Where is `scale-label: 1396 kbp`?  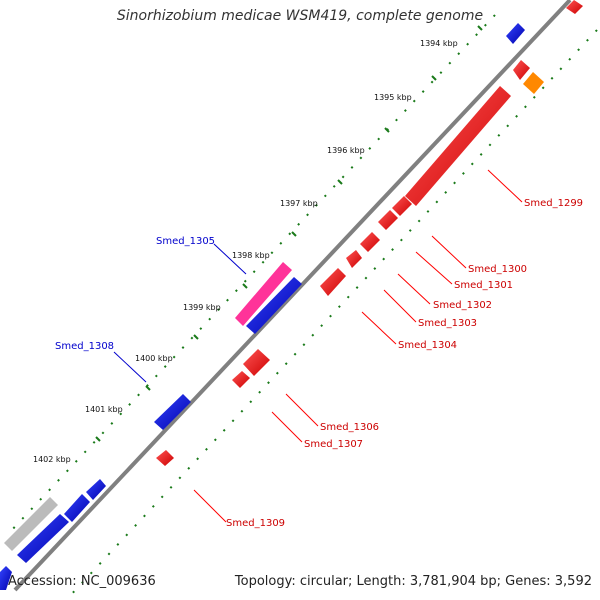
scale-label: 1396 kbp is located at coordinates (346, 150).